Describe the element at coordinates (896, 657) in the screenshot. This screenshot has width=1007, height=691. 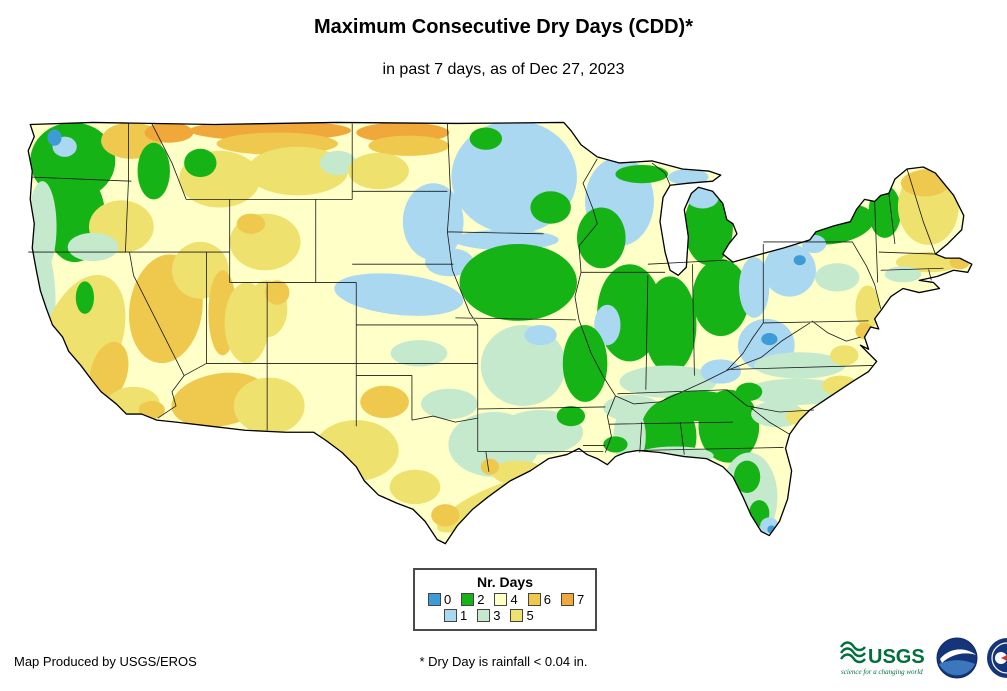
I see `usgs-logo-text: USGS` at that location.